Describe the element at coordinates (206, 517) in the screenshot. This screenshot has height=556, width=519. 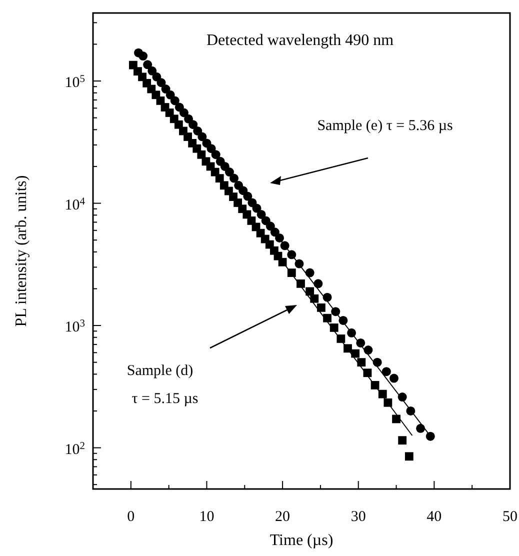
I see `x-tick-label: 10` at that location.